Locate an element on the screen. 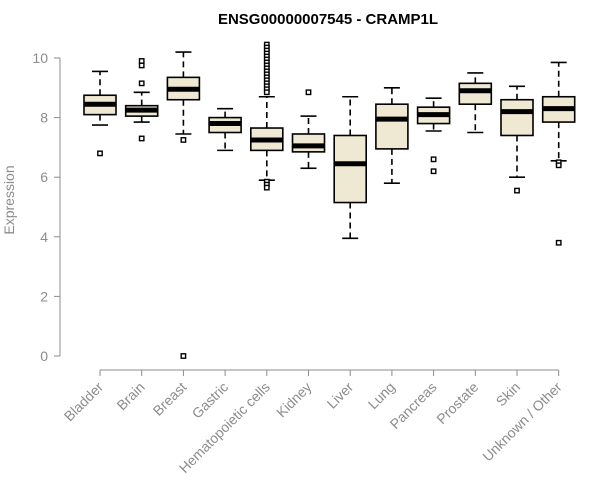 This screenshot has width=600, height=500. y-axis-label: Expression is located at coordinates (9, 199).